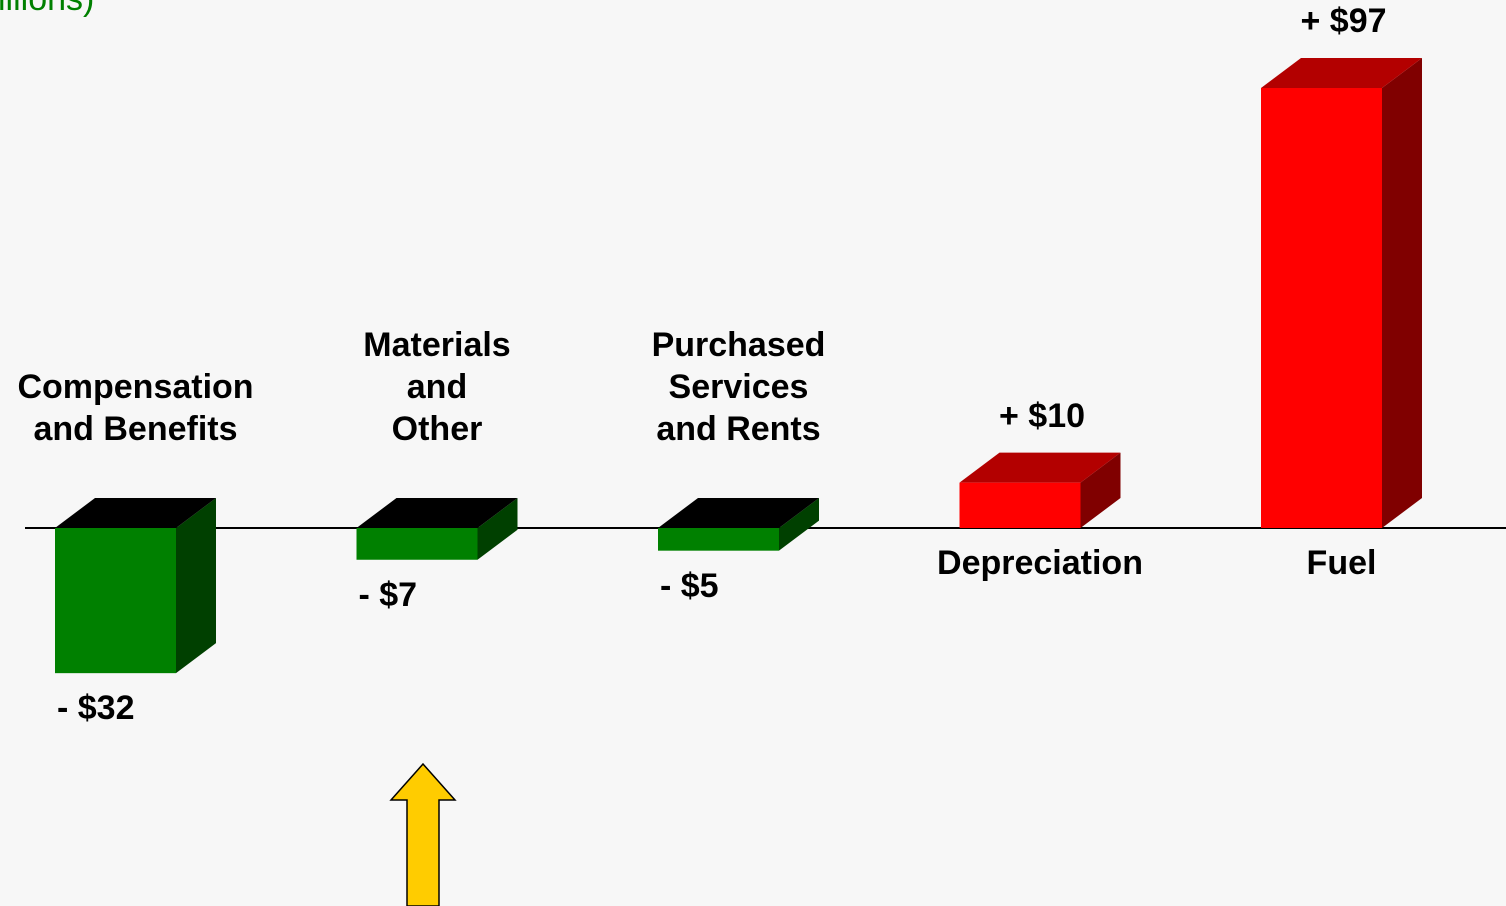  Describe the element at coordinates (689, 585) in the screenshot. I see `value-label: - $5` at that location.